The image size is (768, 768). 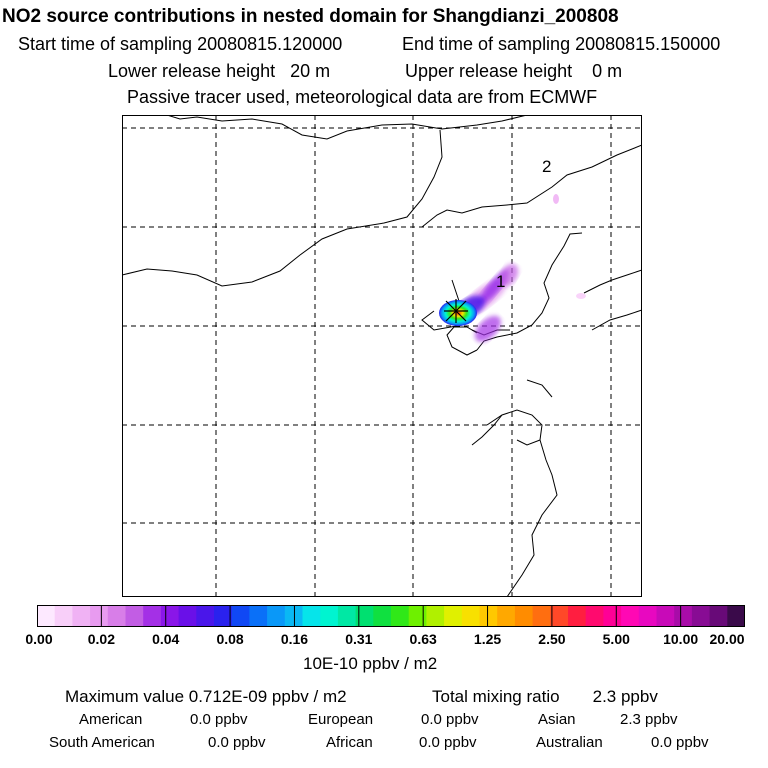 What do you see at coordinates (370, 663) in the screenshot?
I see `colorbar-unit-label: 10E-10 ppbv / m2` at bounding box center [370, 663].